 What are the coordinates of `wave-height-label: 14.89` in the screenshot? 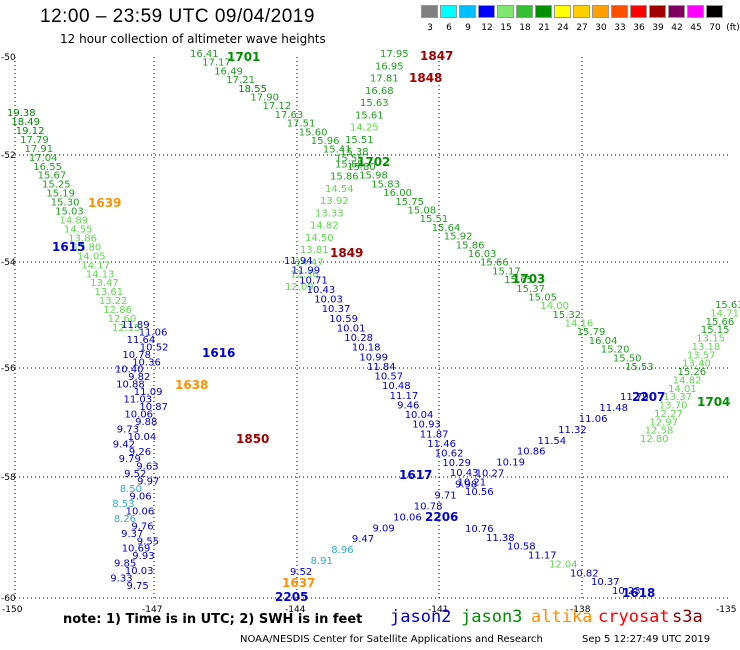 It's located at (74, 221).